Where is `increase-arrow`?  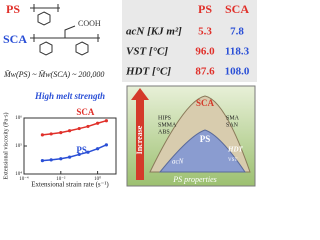
increase-arrow is located at coordinates (140, 134).